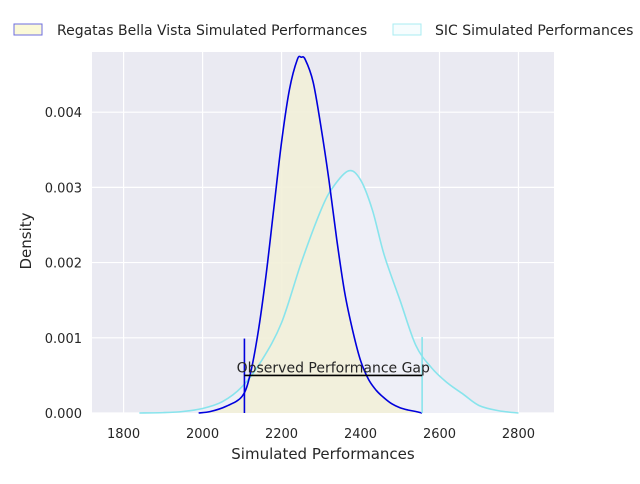 The width and height of the screenshot is (640, 484). Describe the element at coordinates (281, 434) in the screenshot. I see `x-tick-label: 2200` at that location.